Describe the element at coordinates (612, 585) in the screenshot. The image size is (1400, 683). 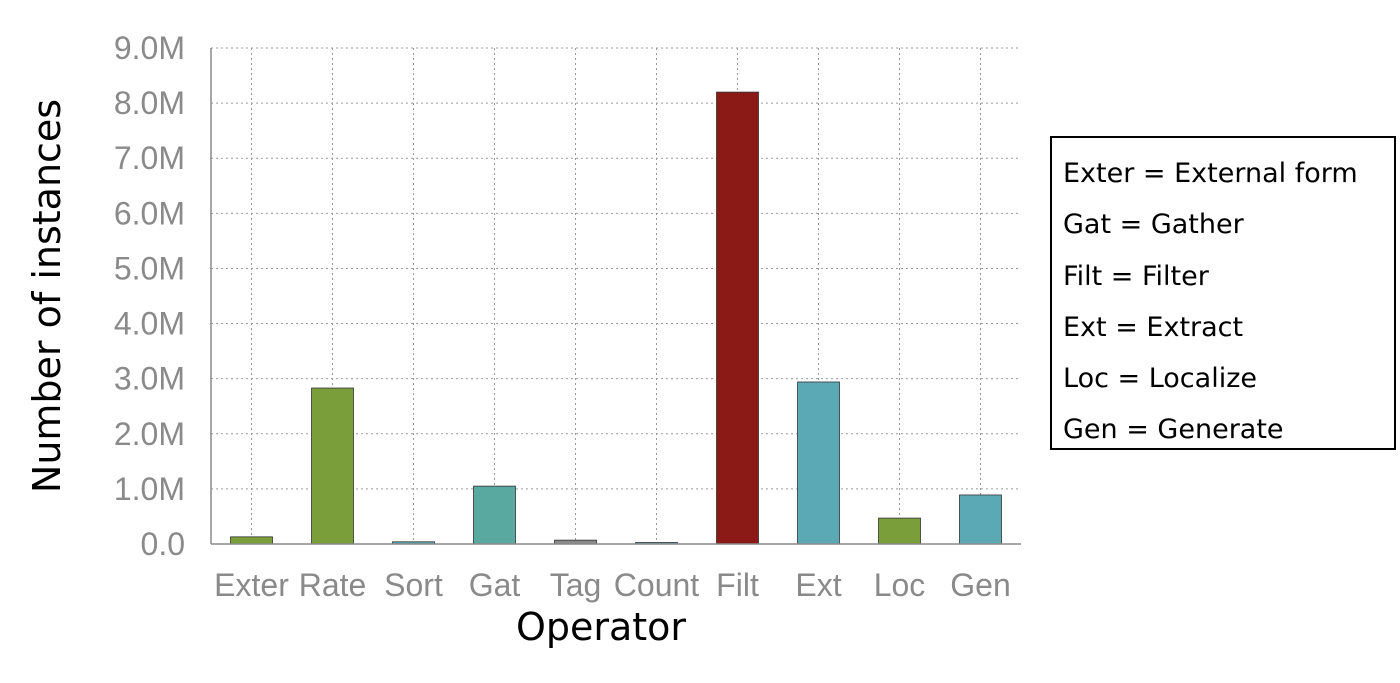
I see `x-tick-labels: Exter Rate Sort Gat Tag Count Filt Ext Loc Gen` at that location.